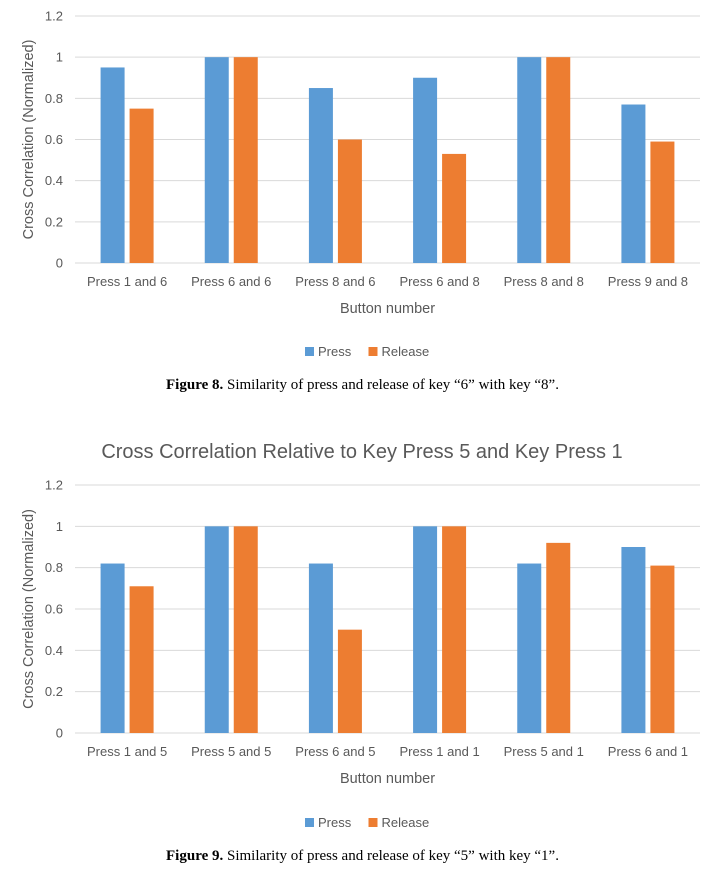 Image resolution: width=725 pixels, height=870 pixels. Describe the element at coordinates (127, 751) in the screenshot. I see `x-category-label: Press 1 and 5` at that location.